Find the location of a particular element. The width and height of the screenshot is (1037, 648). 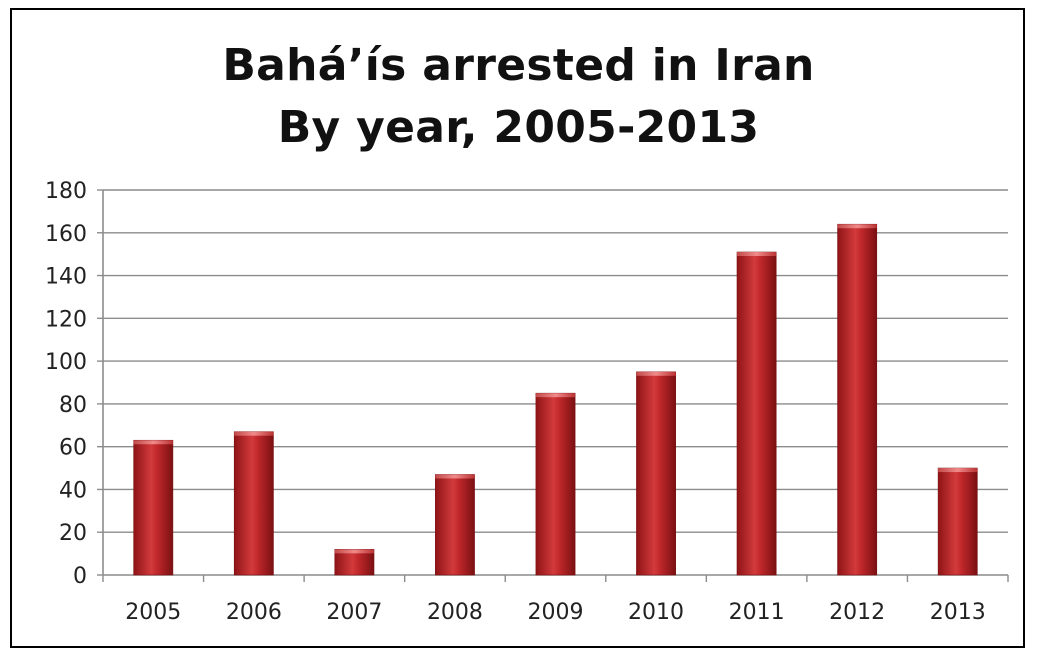

bar-2010 is located at coordinates (656, 473).